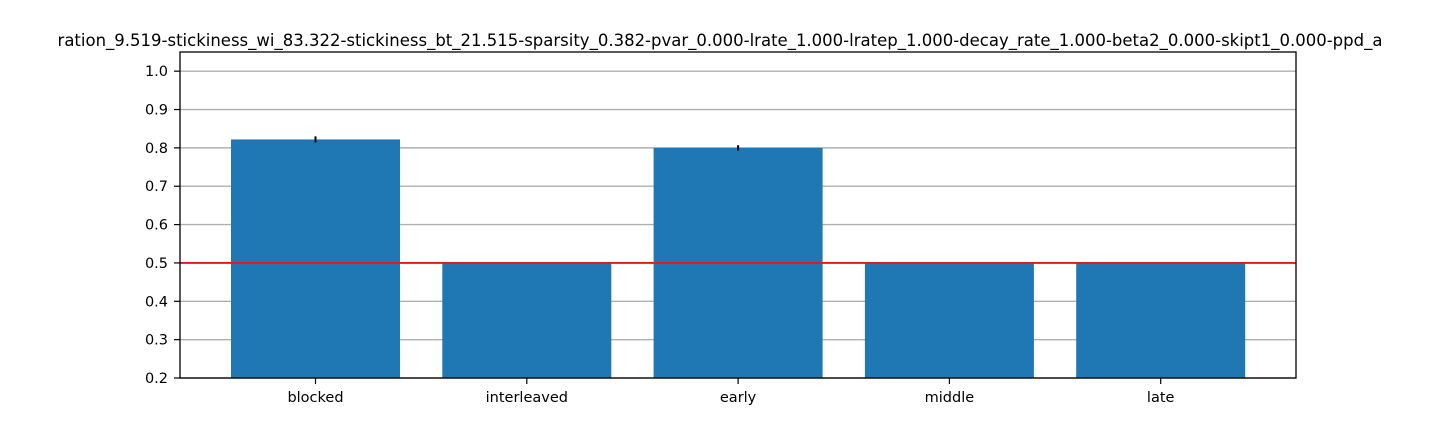  I want to click on bar-late, so click(1161, 320).